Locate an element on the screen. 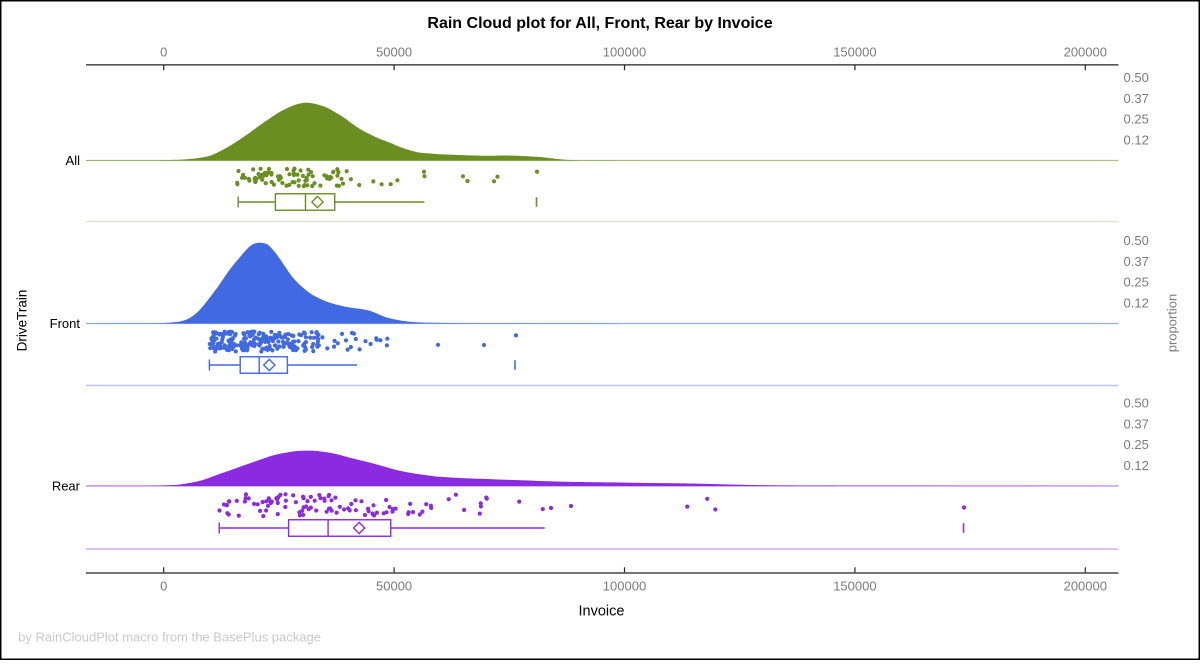  svg-text: Front is located at coordinates (65, 323).